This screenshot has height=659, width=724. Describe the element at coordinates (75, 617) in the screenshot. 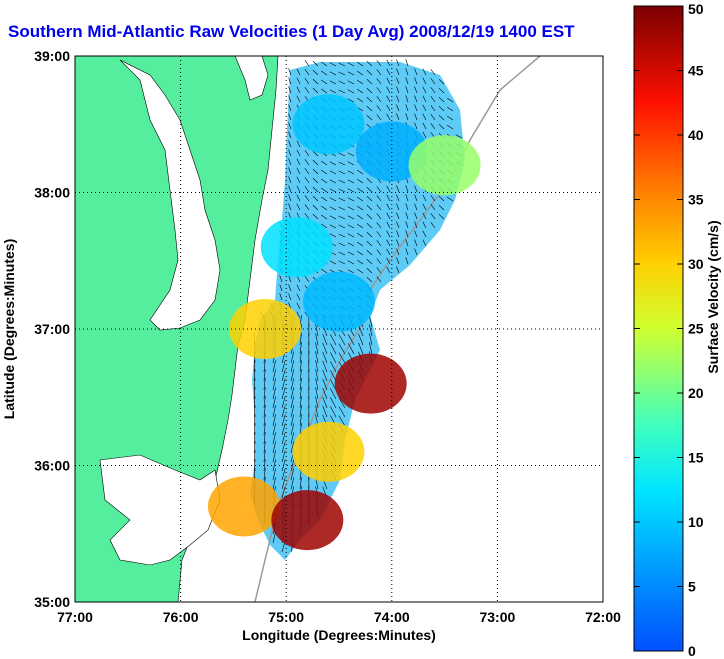

I see `x-tick-label: 77:00` at that location.